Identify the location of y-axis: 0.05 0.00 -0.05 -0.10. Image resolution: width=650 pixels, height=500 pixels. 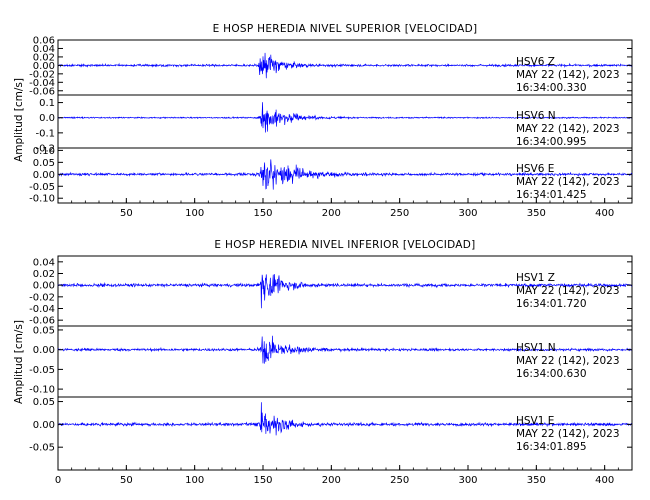
(330, 360).